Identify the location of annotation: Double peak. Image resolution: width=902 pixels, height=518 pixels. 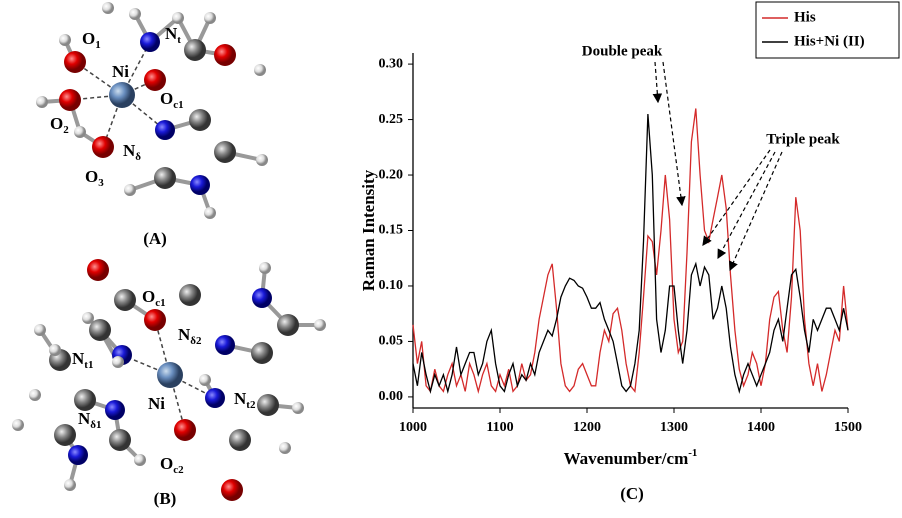
(622, 51).